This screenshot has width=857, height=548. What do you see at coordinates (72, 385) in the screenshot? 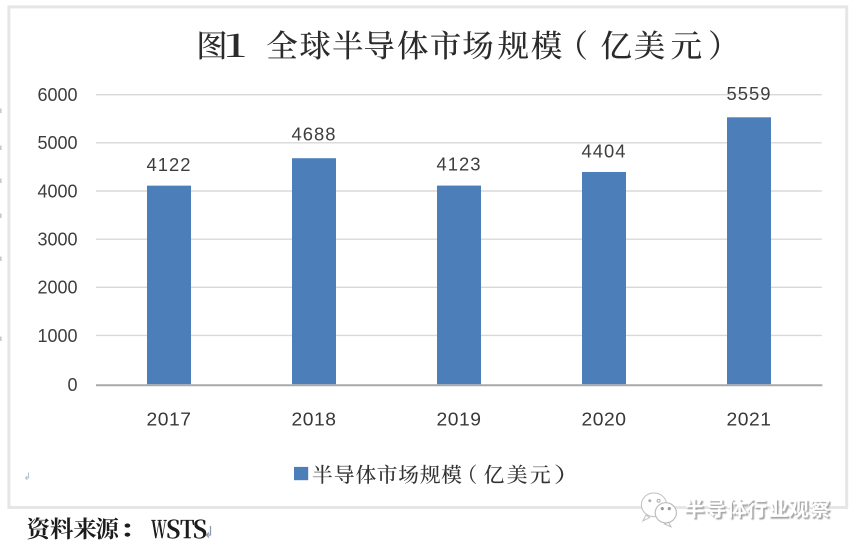
I see `svg-text: 0` at bounding box center [72, 385].